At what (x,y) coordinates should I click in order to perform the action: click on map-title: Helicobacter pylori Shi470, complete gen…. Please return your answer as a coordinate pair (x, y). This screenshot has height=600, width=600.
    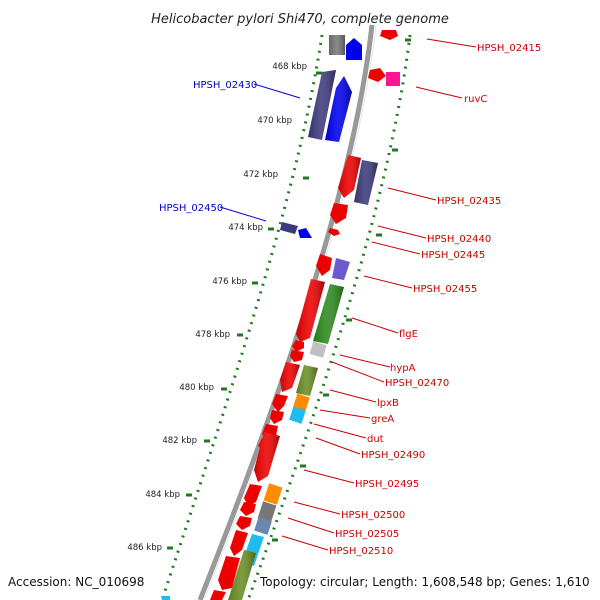
    Looking at the image, I should click on (300, 19).